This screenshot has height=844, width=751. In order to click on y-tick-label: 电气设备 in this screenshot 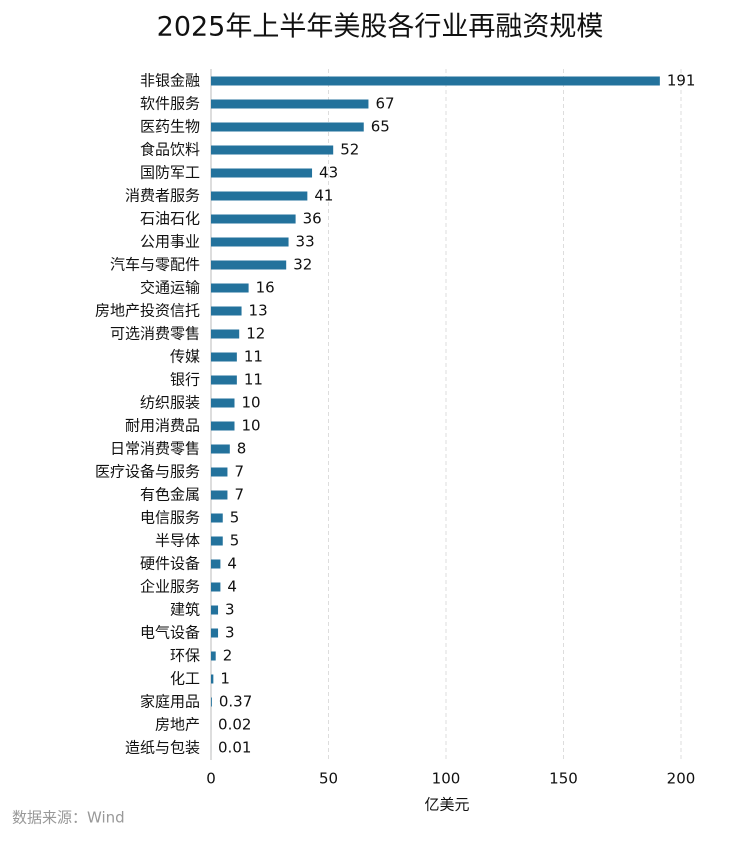, I will do `click(170, 633)`.